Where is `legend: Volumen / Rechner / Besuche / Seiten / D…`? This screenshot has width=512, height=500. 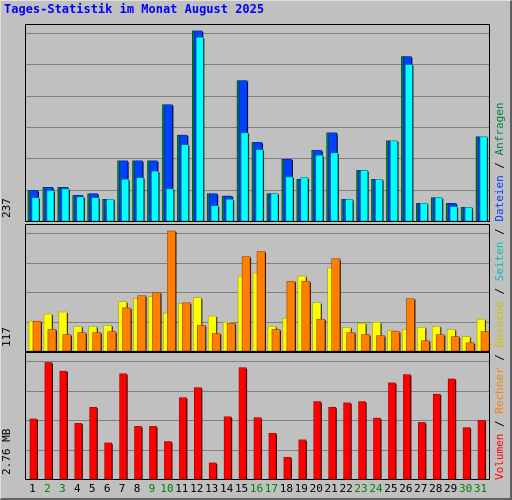
legend: Volumen / Rechner / Besuche / Seiten / D… is located at coordinates (502, 291).